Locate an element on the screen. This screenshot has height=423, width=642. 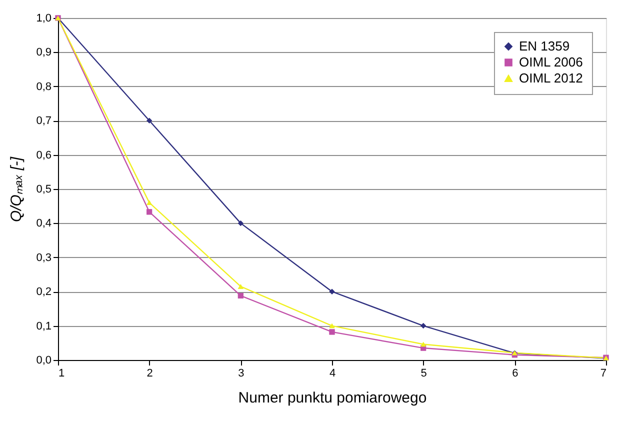
y-tick-label: 0,1 is located at coordinates (44, 326).